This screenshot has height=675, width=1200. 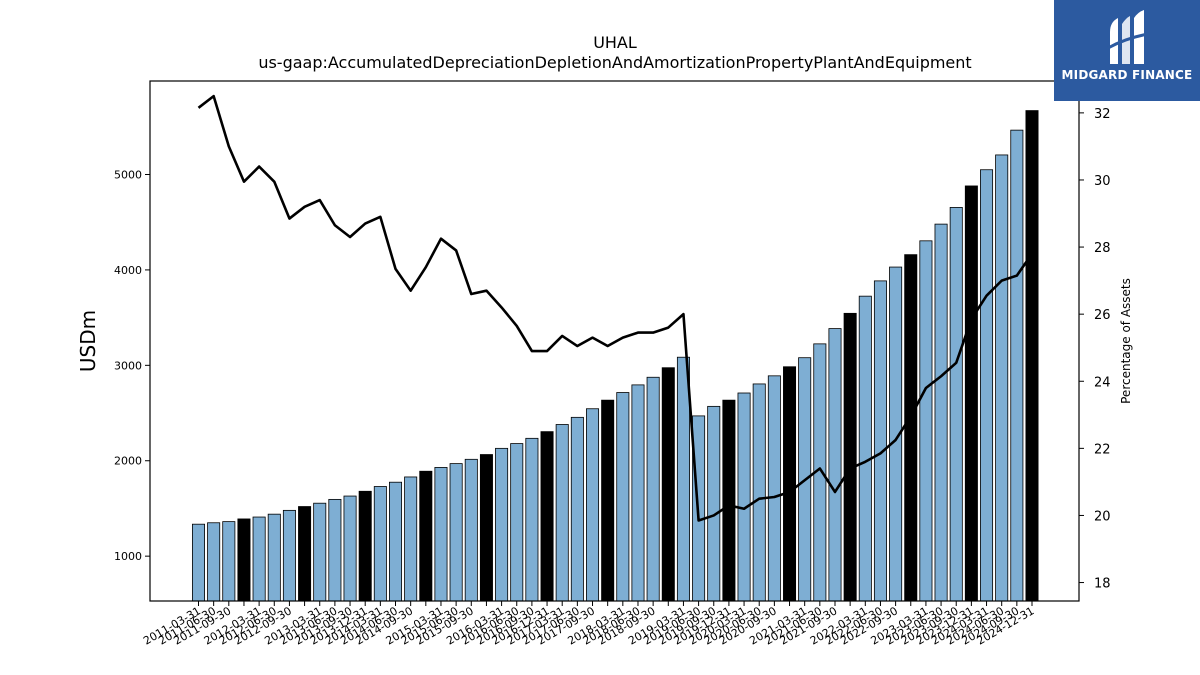 What do you see at coordinates (615, 42) in the screenshot?
I see `chart-title: UHAL` at bounding box center [615, 42].